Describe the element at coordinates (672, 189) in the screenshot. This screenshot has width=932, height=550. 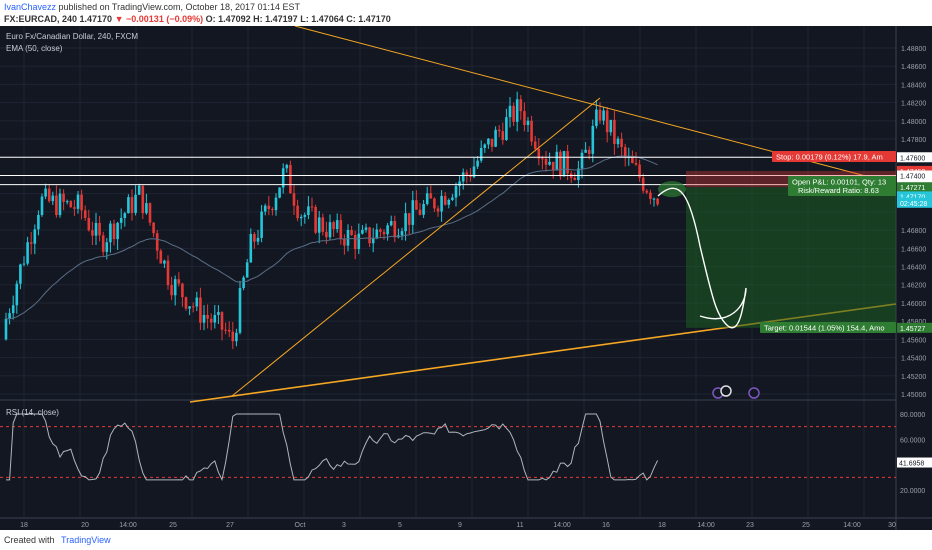
I see `entry-marker` at that location.